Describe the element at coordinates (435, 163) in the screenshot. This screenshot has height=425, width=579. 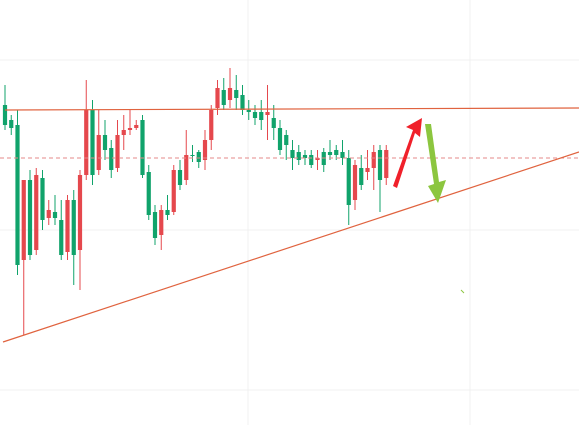
I see `down-arrow` at that location.